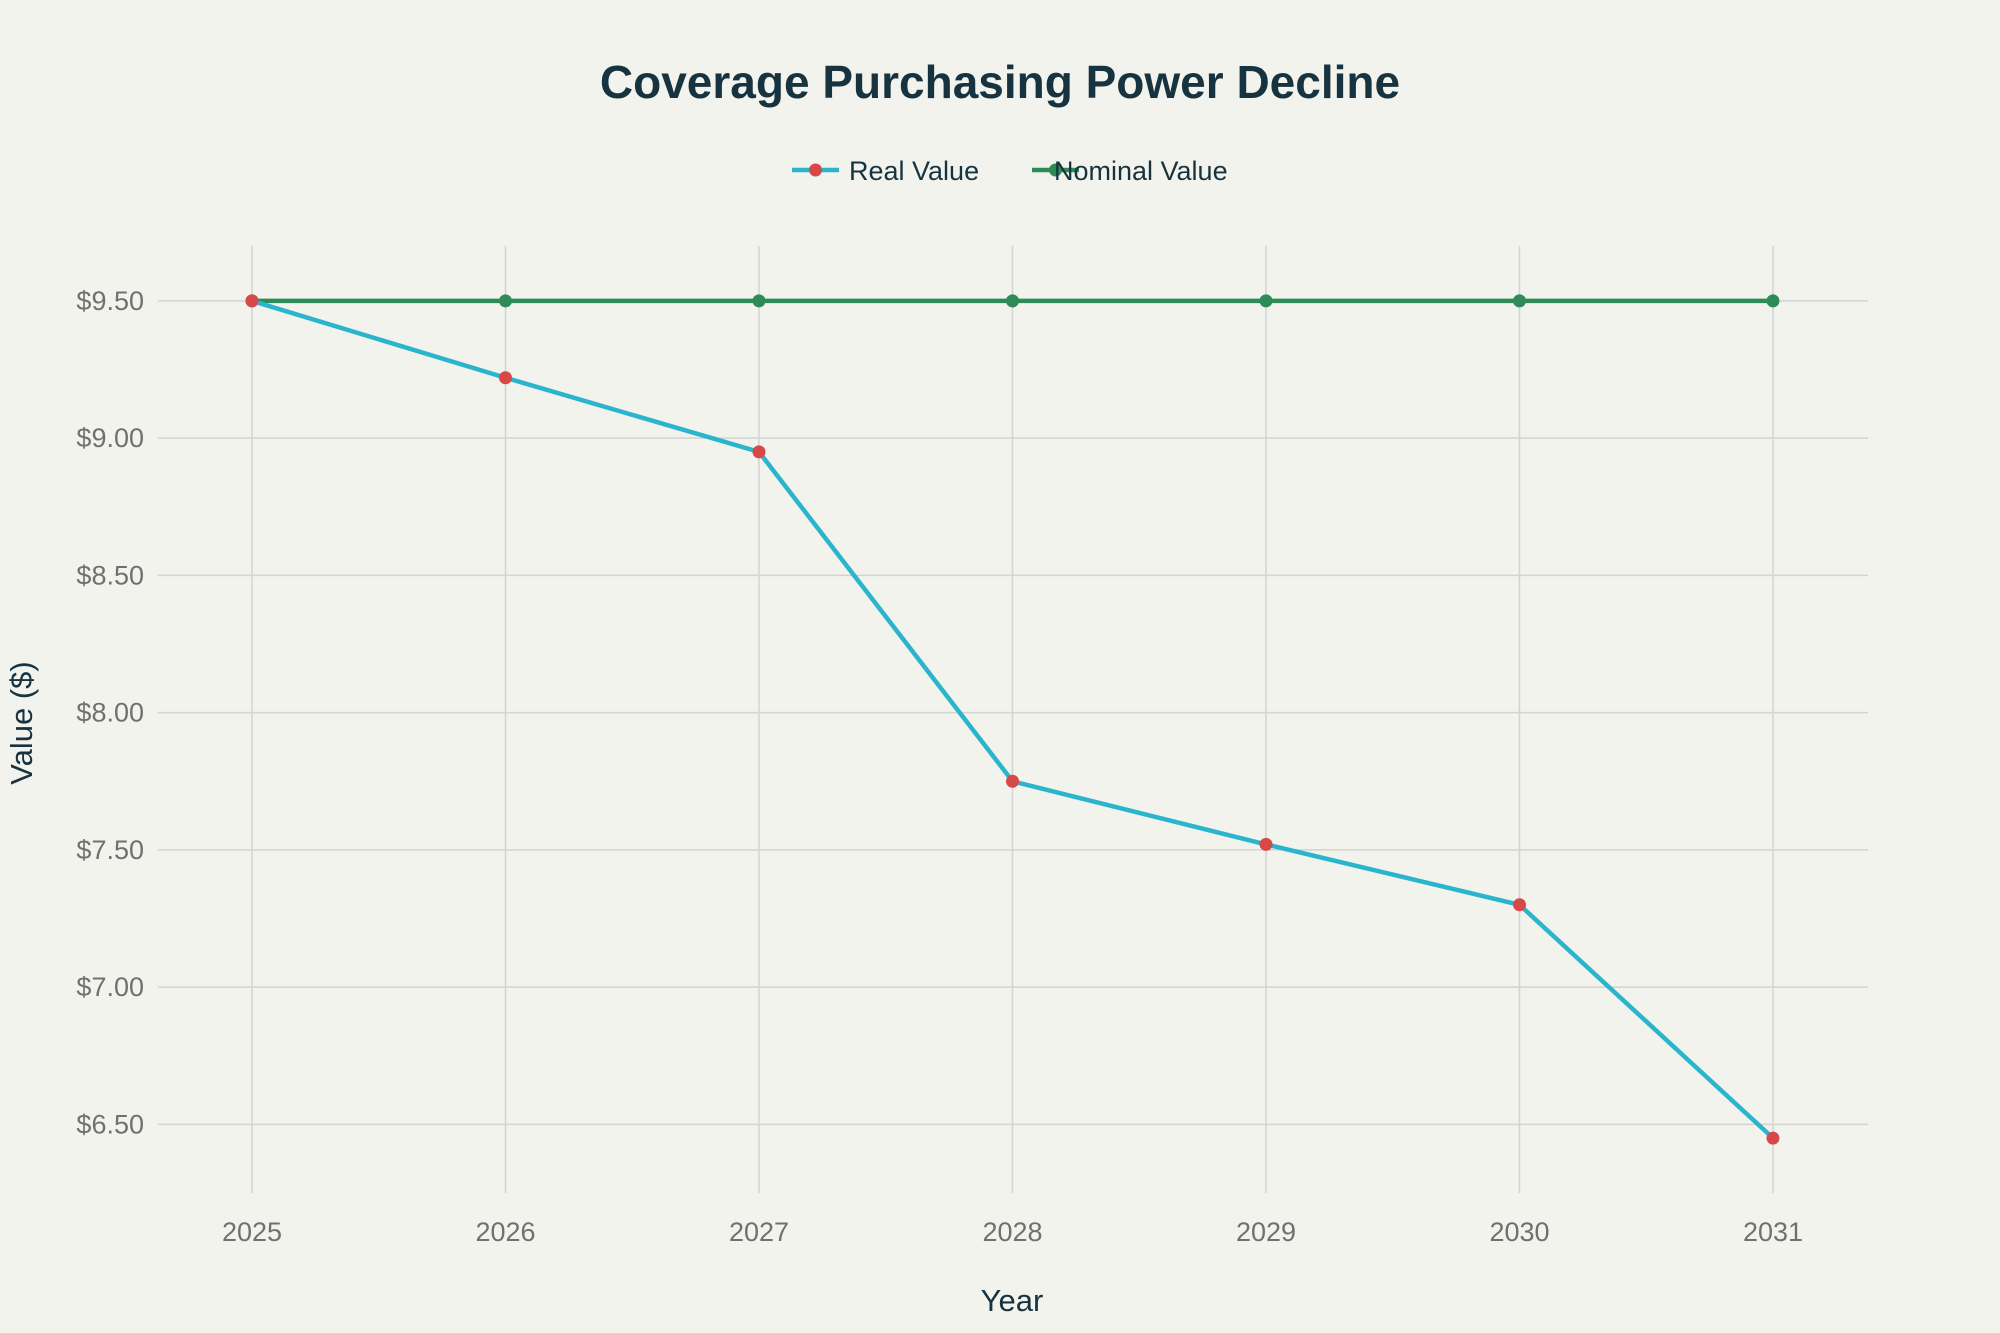  I want to click on y-axis-title: Value ($), so click(21, 723).